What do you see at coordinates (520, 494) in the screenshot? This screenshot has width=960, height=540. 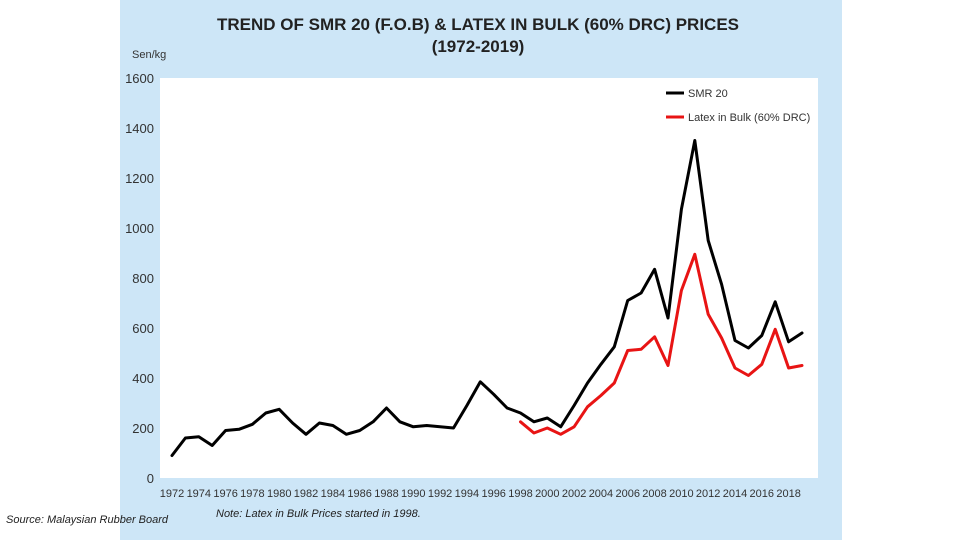 I see `x-tick-label: 1998` at bounding box center [520, 494].